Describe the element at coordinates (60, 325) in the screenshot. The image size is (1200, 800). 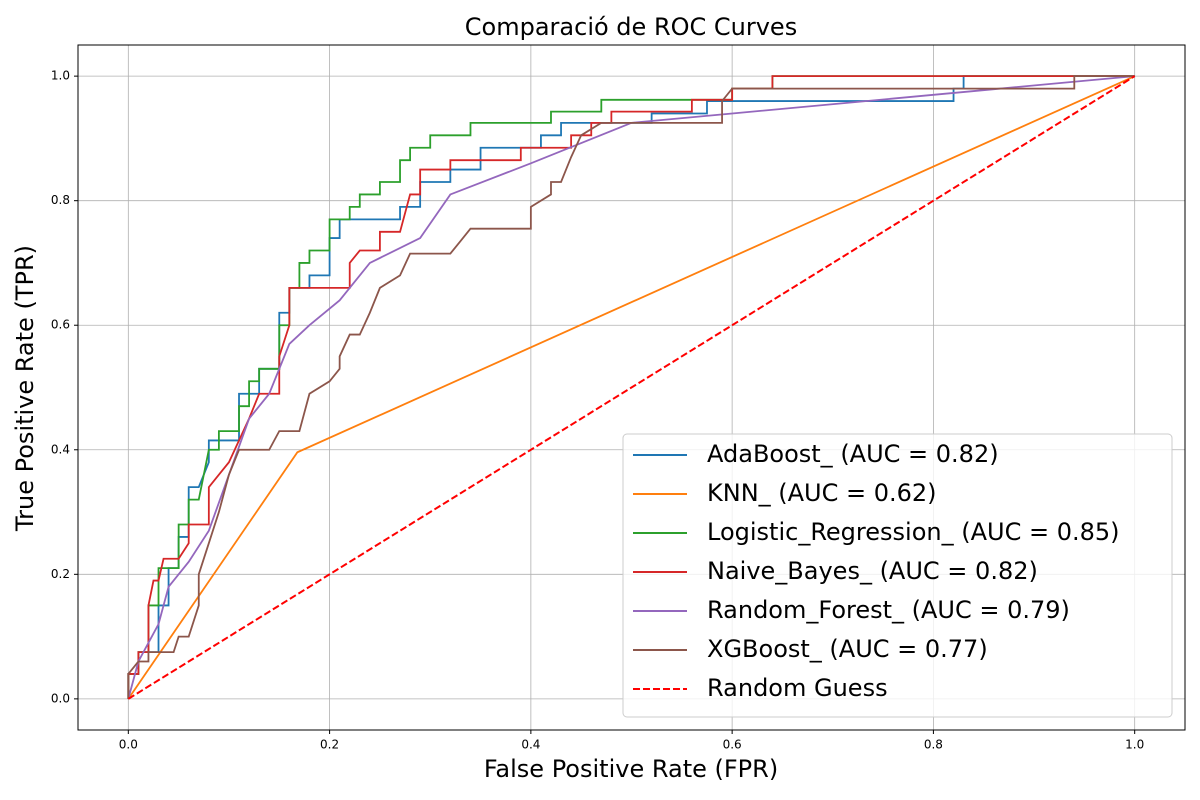
I see `y-tick-label: 0.6` at that location.